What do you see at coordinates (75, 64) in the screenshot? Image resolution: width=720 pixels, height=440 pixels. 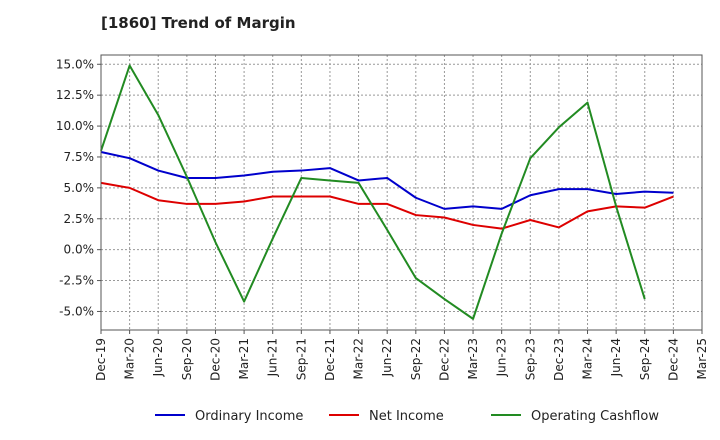 I see `y-tick-label: 15.0%` at bounding box center [75, 64].